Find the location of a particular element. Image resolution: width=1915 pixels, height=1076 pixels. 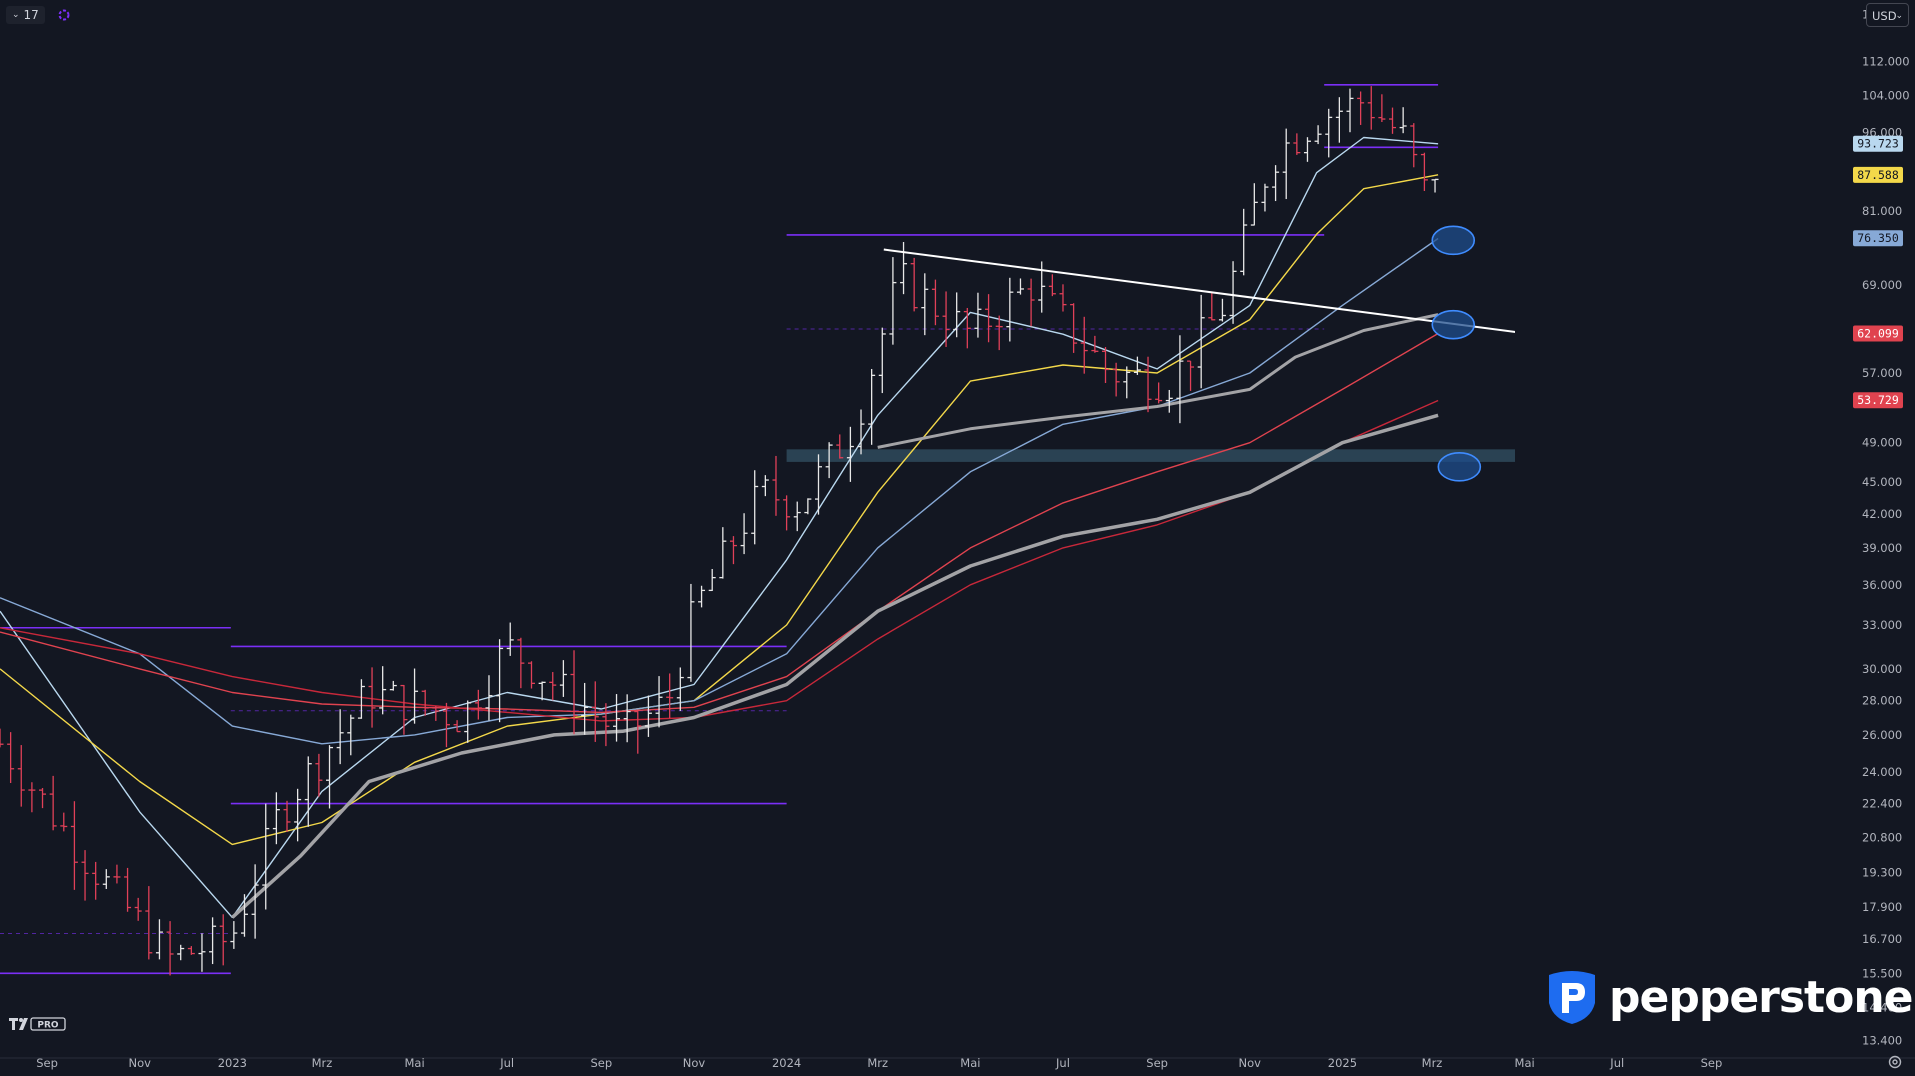

price-tag-3: 62.099 is located at coordinates (1878, 333).